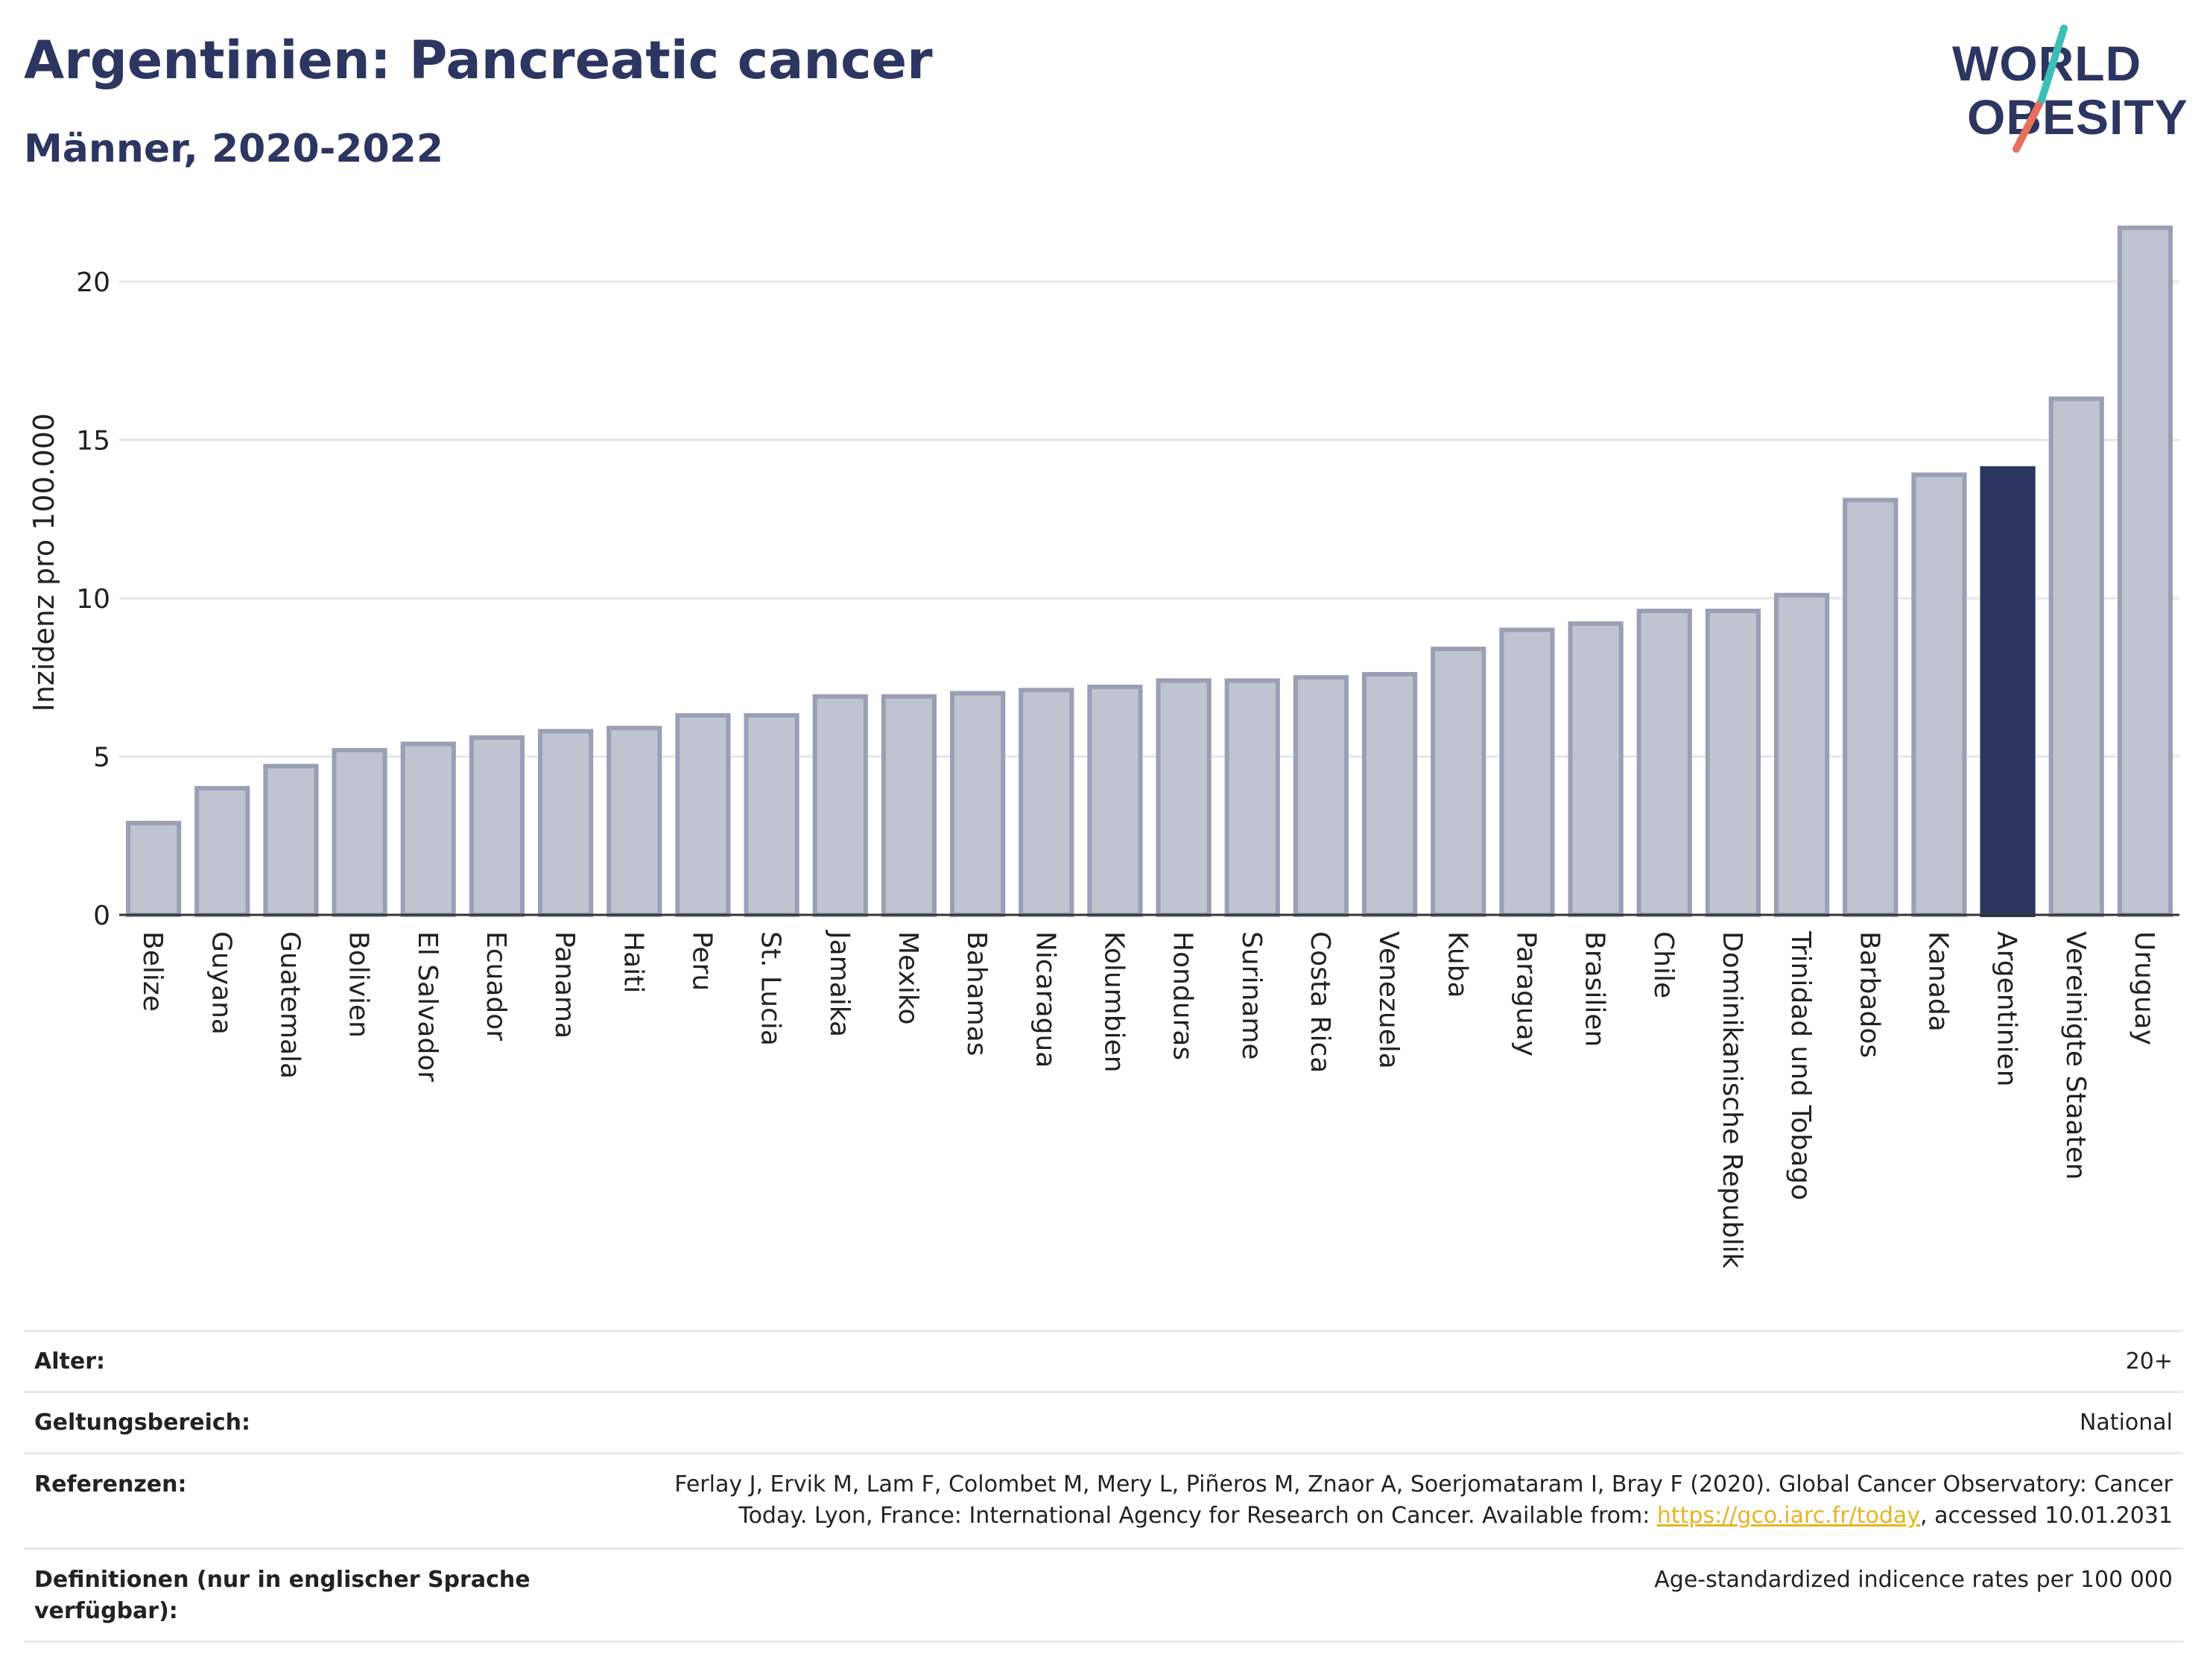 This screenshot has height=1680, width=2204. What do you see at coordinates (2144, 988) in the screenshot?
I see `x-tick-label: Uruguay` at bounding box center [2144, 988].